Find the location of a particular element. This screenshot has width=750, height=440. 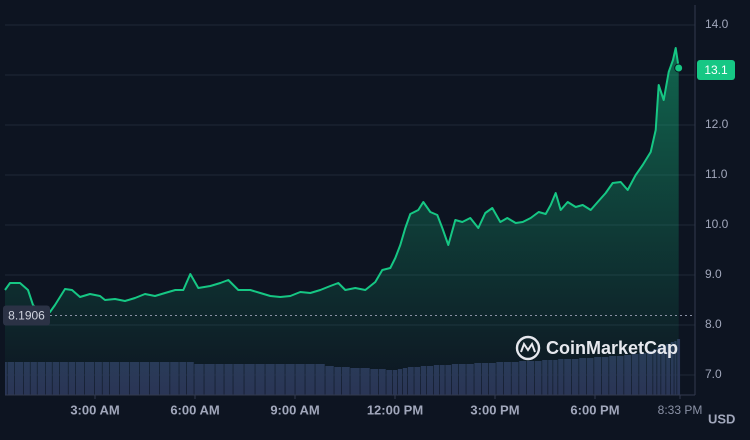

x-tick-label: 12:00 PM is located at coordinates (395, 409).